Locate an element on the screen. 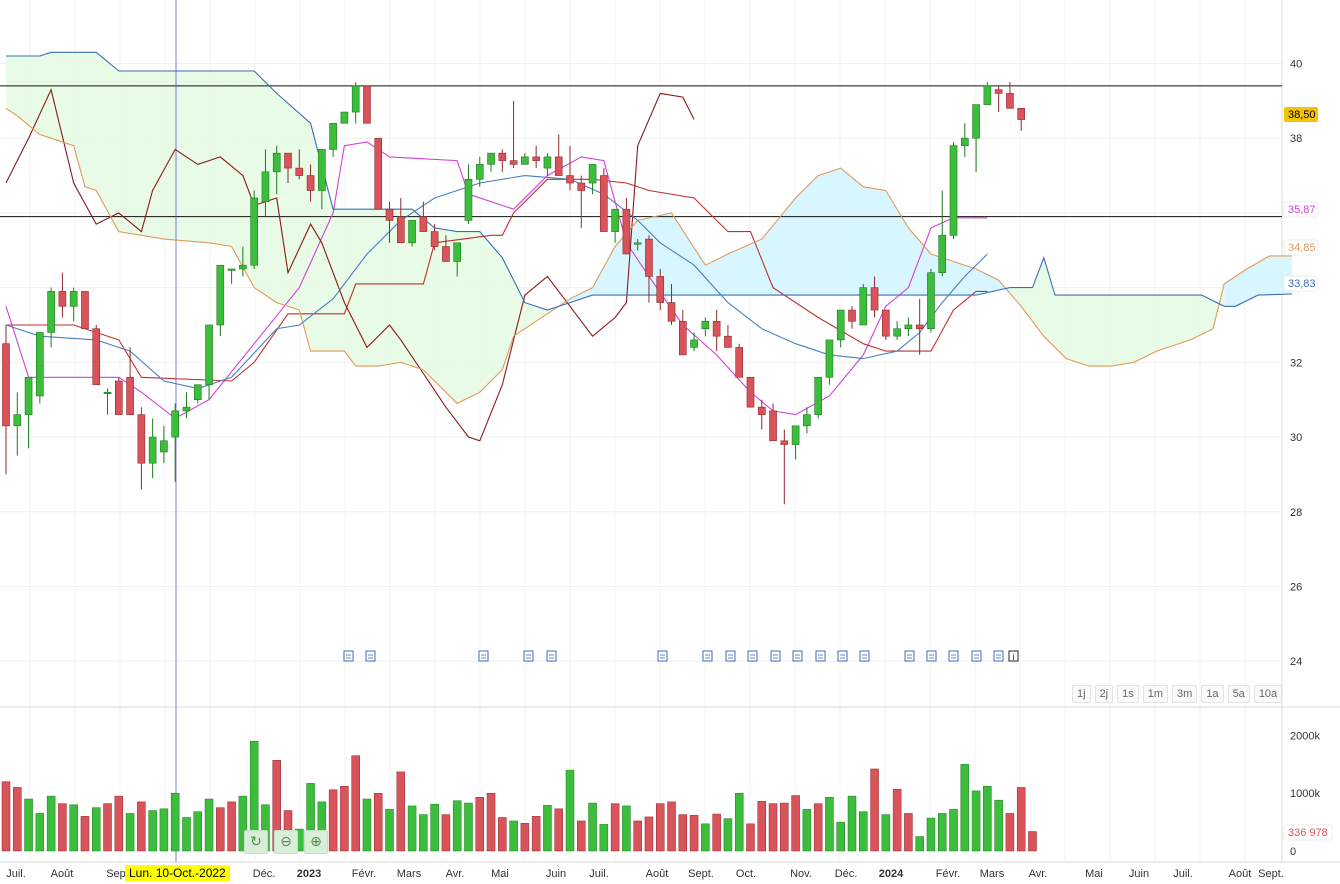  timeframe-button-1s: 1s is located at coordinates (1128, 694).